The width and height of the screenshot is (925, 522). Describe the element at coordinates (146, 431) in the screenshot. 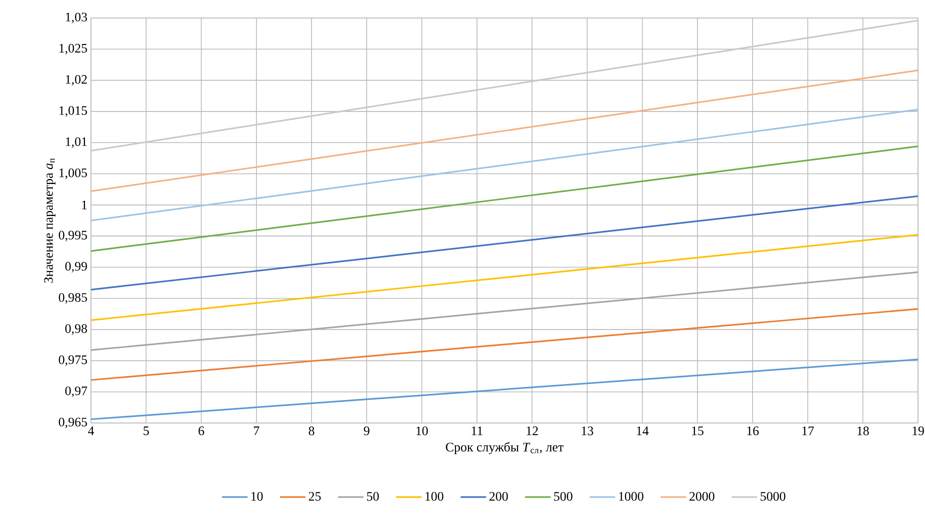

I see `x-tick-label: 5` at that location.